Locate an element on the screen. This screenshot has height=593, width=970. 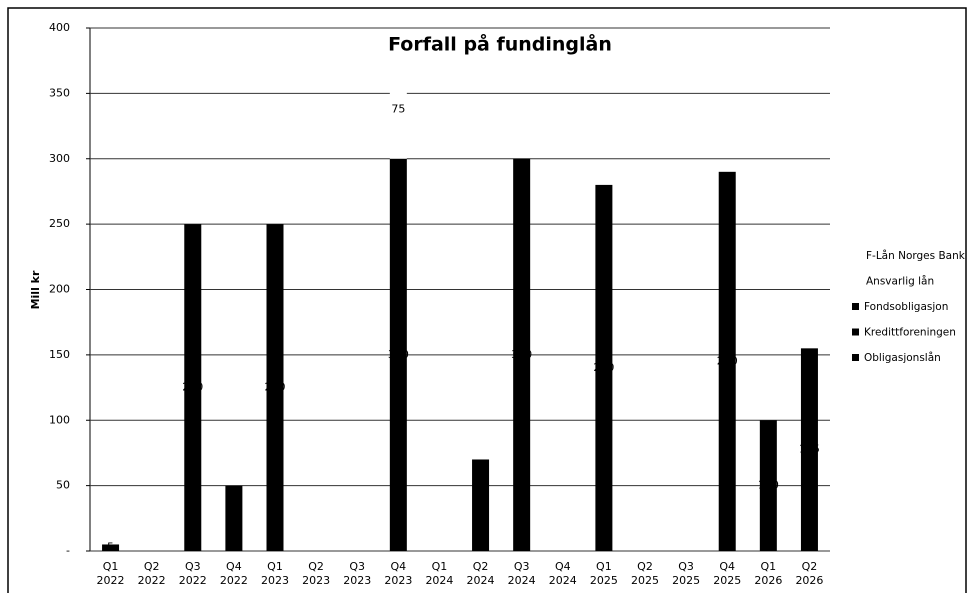
data-label: 100 is located at coordinates (768, 485).